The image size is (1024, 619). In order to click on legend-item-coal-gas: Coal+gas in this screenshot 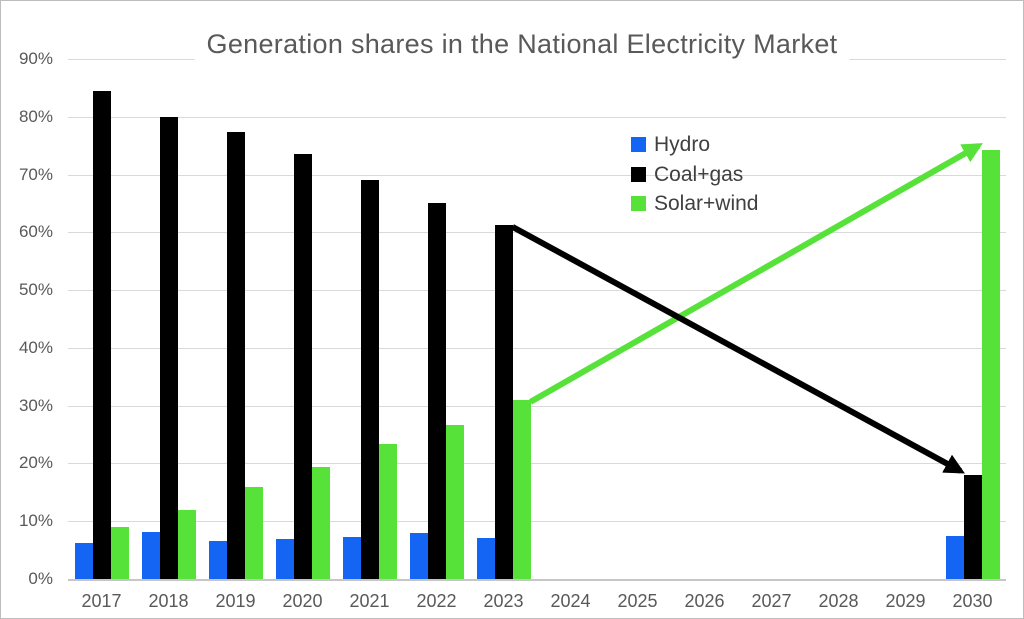, I will do `click(694, 174)`.